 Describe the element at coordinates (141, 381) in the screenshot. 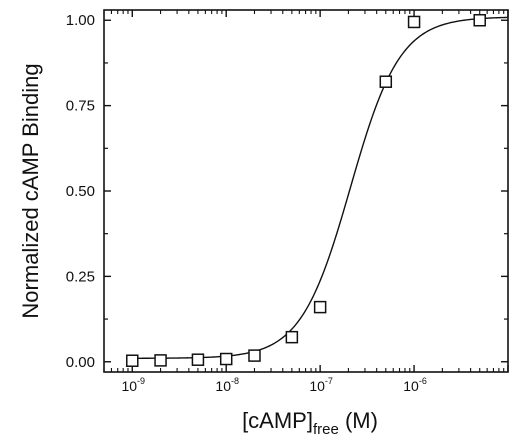

I see `x-tick-label-exponent: -9` at that location.